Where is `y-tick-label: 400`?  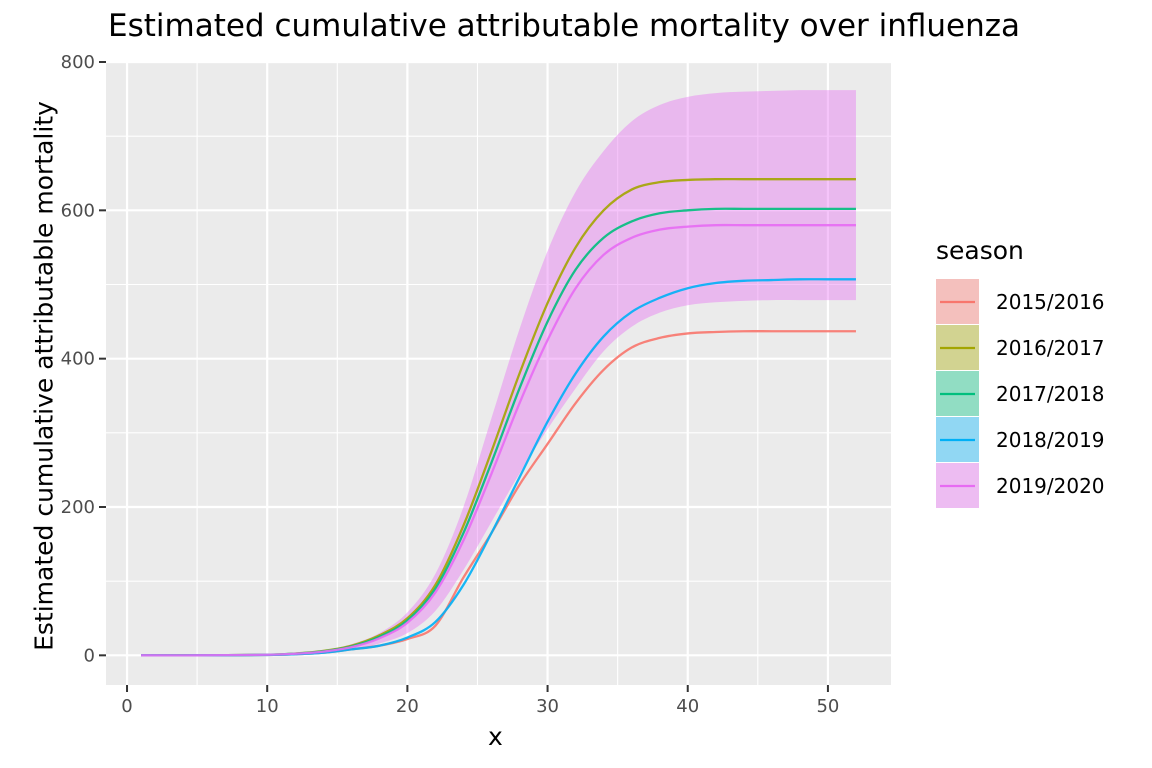
y-tick-label: 400 is located at coordinates (78, 359).